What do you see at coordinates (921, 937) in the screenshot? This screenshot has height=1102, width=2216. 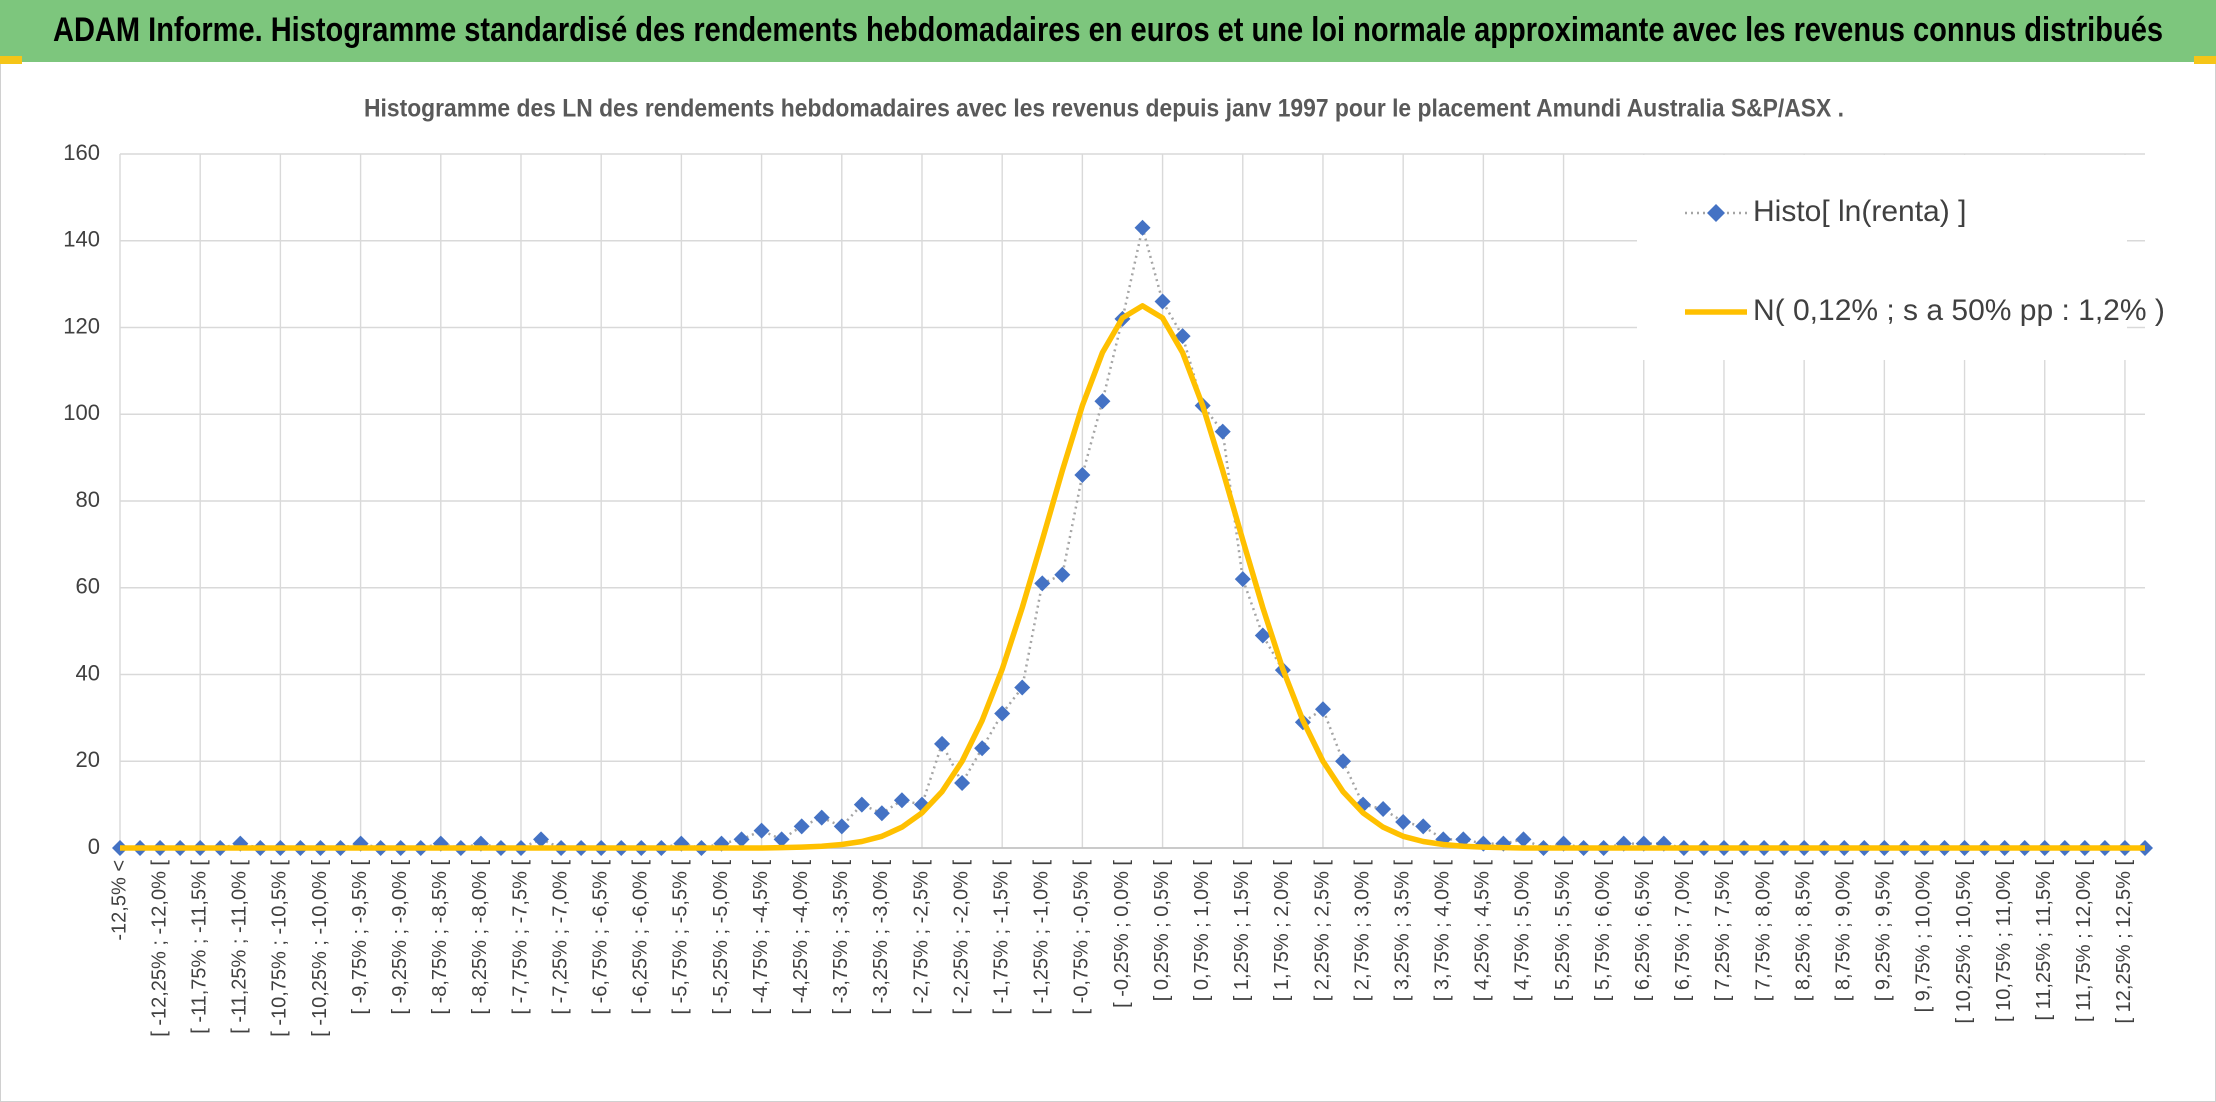 I see `x-tick-label: [ -2,75% ; -2,5% [` at bounding box center [921, 937].